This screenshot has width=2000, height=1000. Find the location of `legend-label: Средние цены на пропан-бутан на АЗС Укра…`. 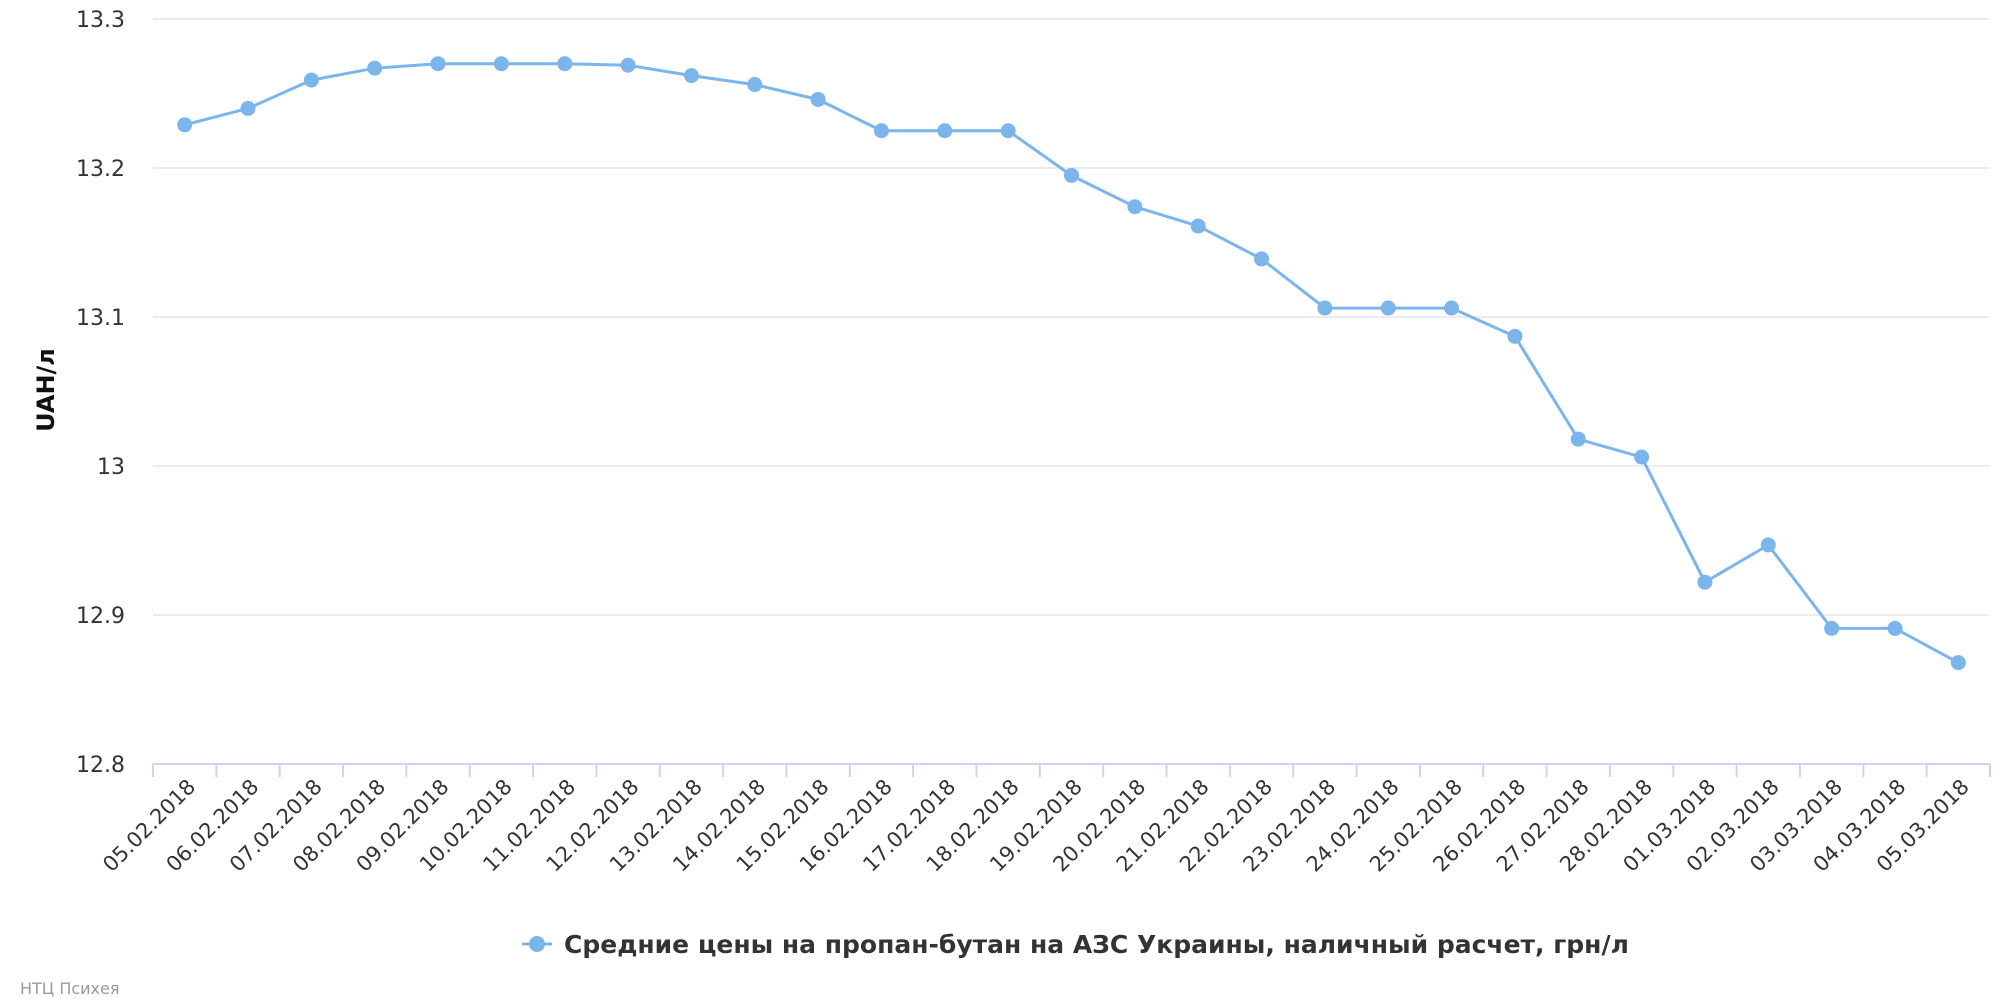

legend-label: Средние цены на пропан-бутан на АЗС Укра… is located at coordinates (1096, 944).